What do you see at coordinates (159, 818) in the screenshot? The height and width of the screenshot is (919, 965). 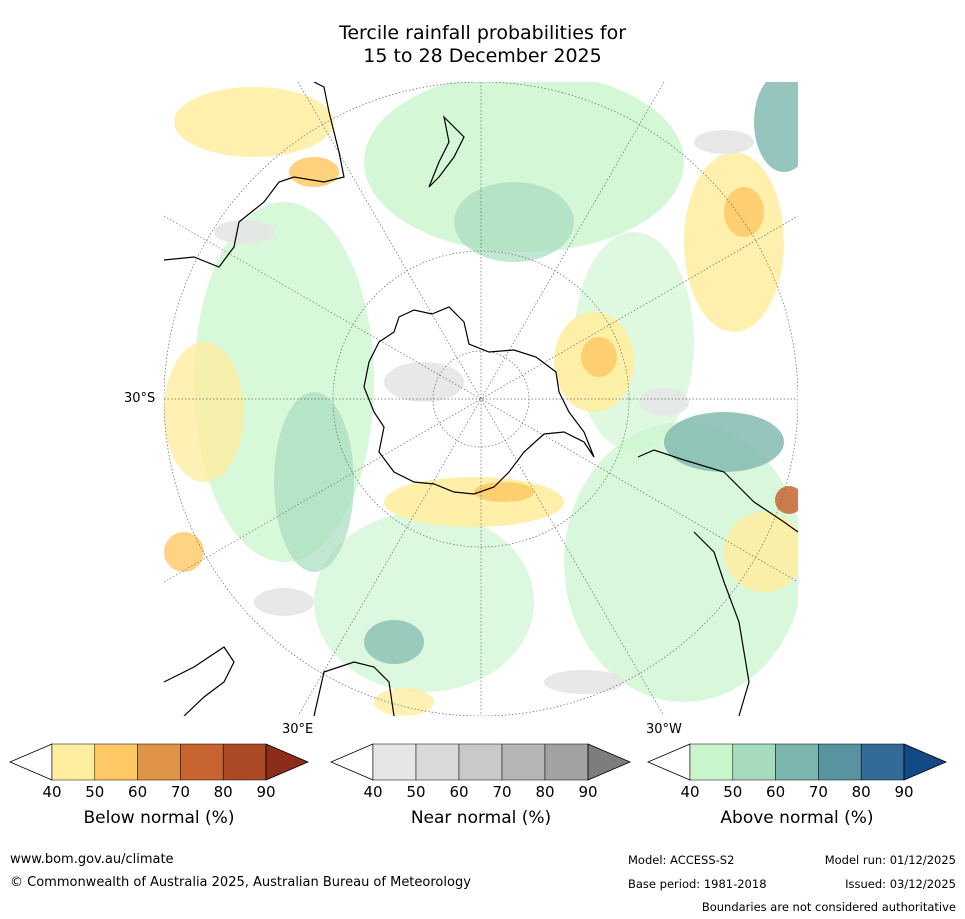 I see `colorbar-below-normal-label: Below normal (%)` at bounding box center [159, 818].